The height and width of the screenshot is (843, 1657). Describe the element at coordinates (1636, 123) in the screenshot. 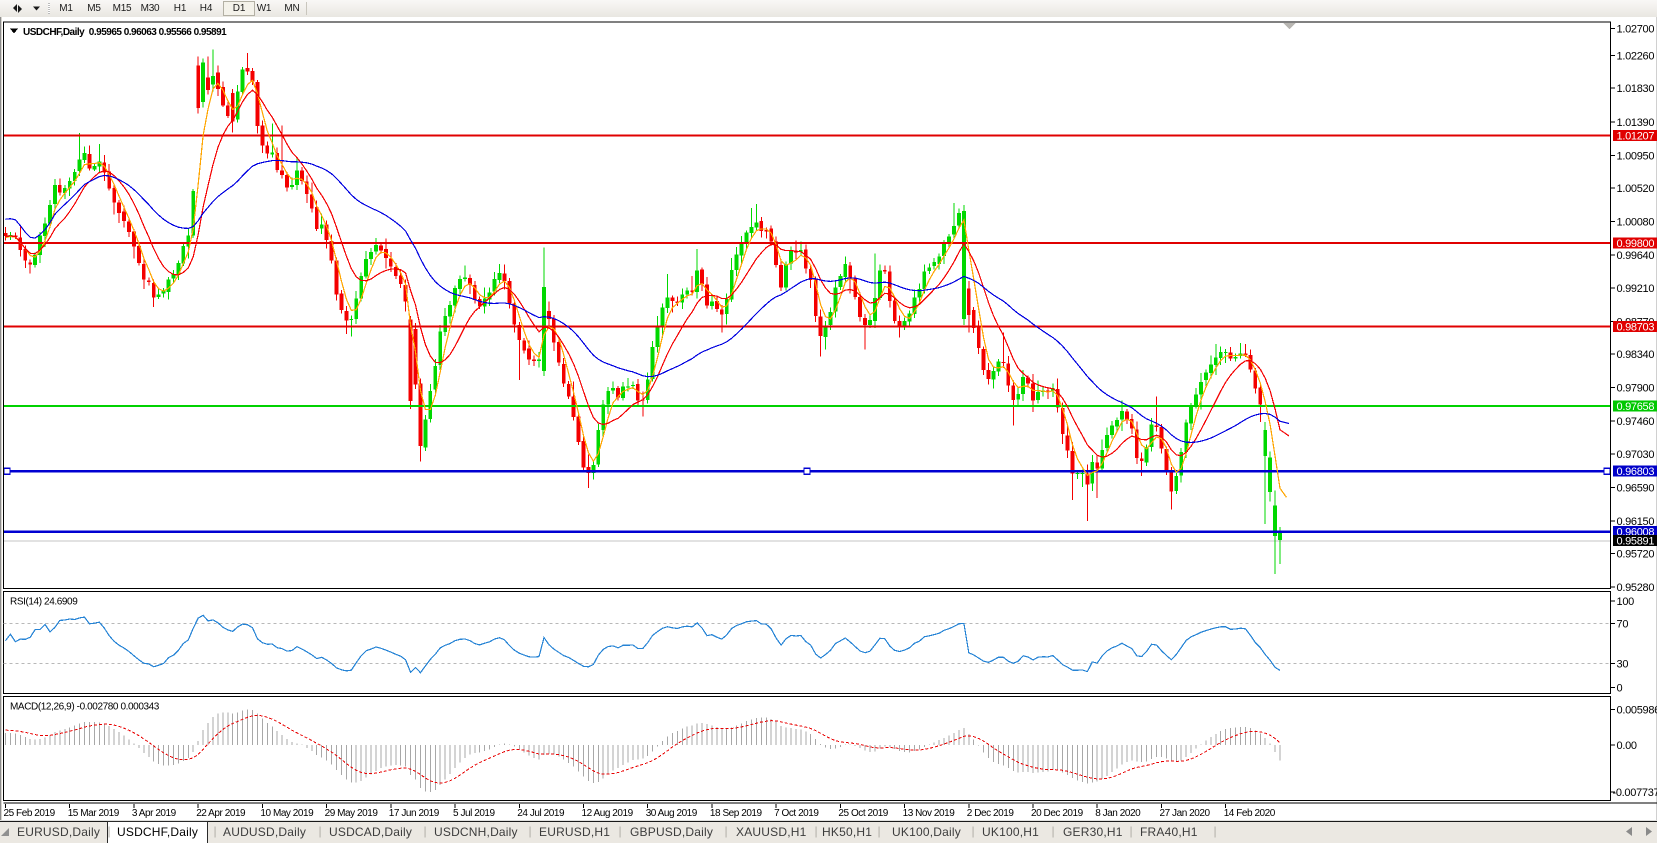

I see `svg-text: 1.01390` at that location.